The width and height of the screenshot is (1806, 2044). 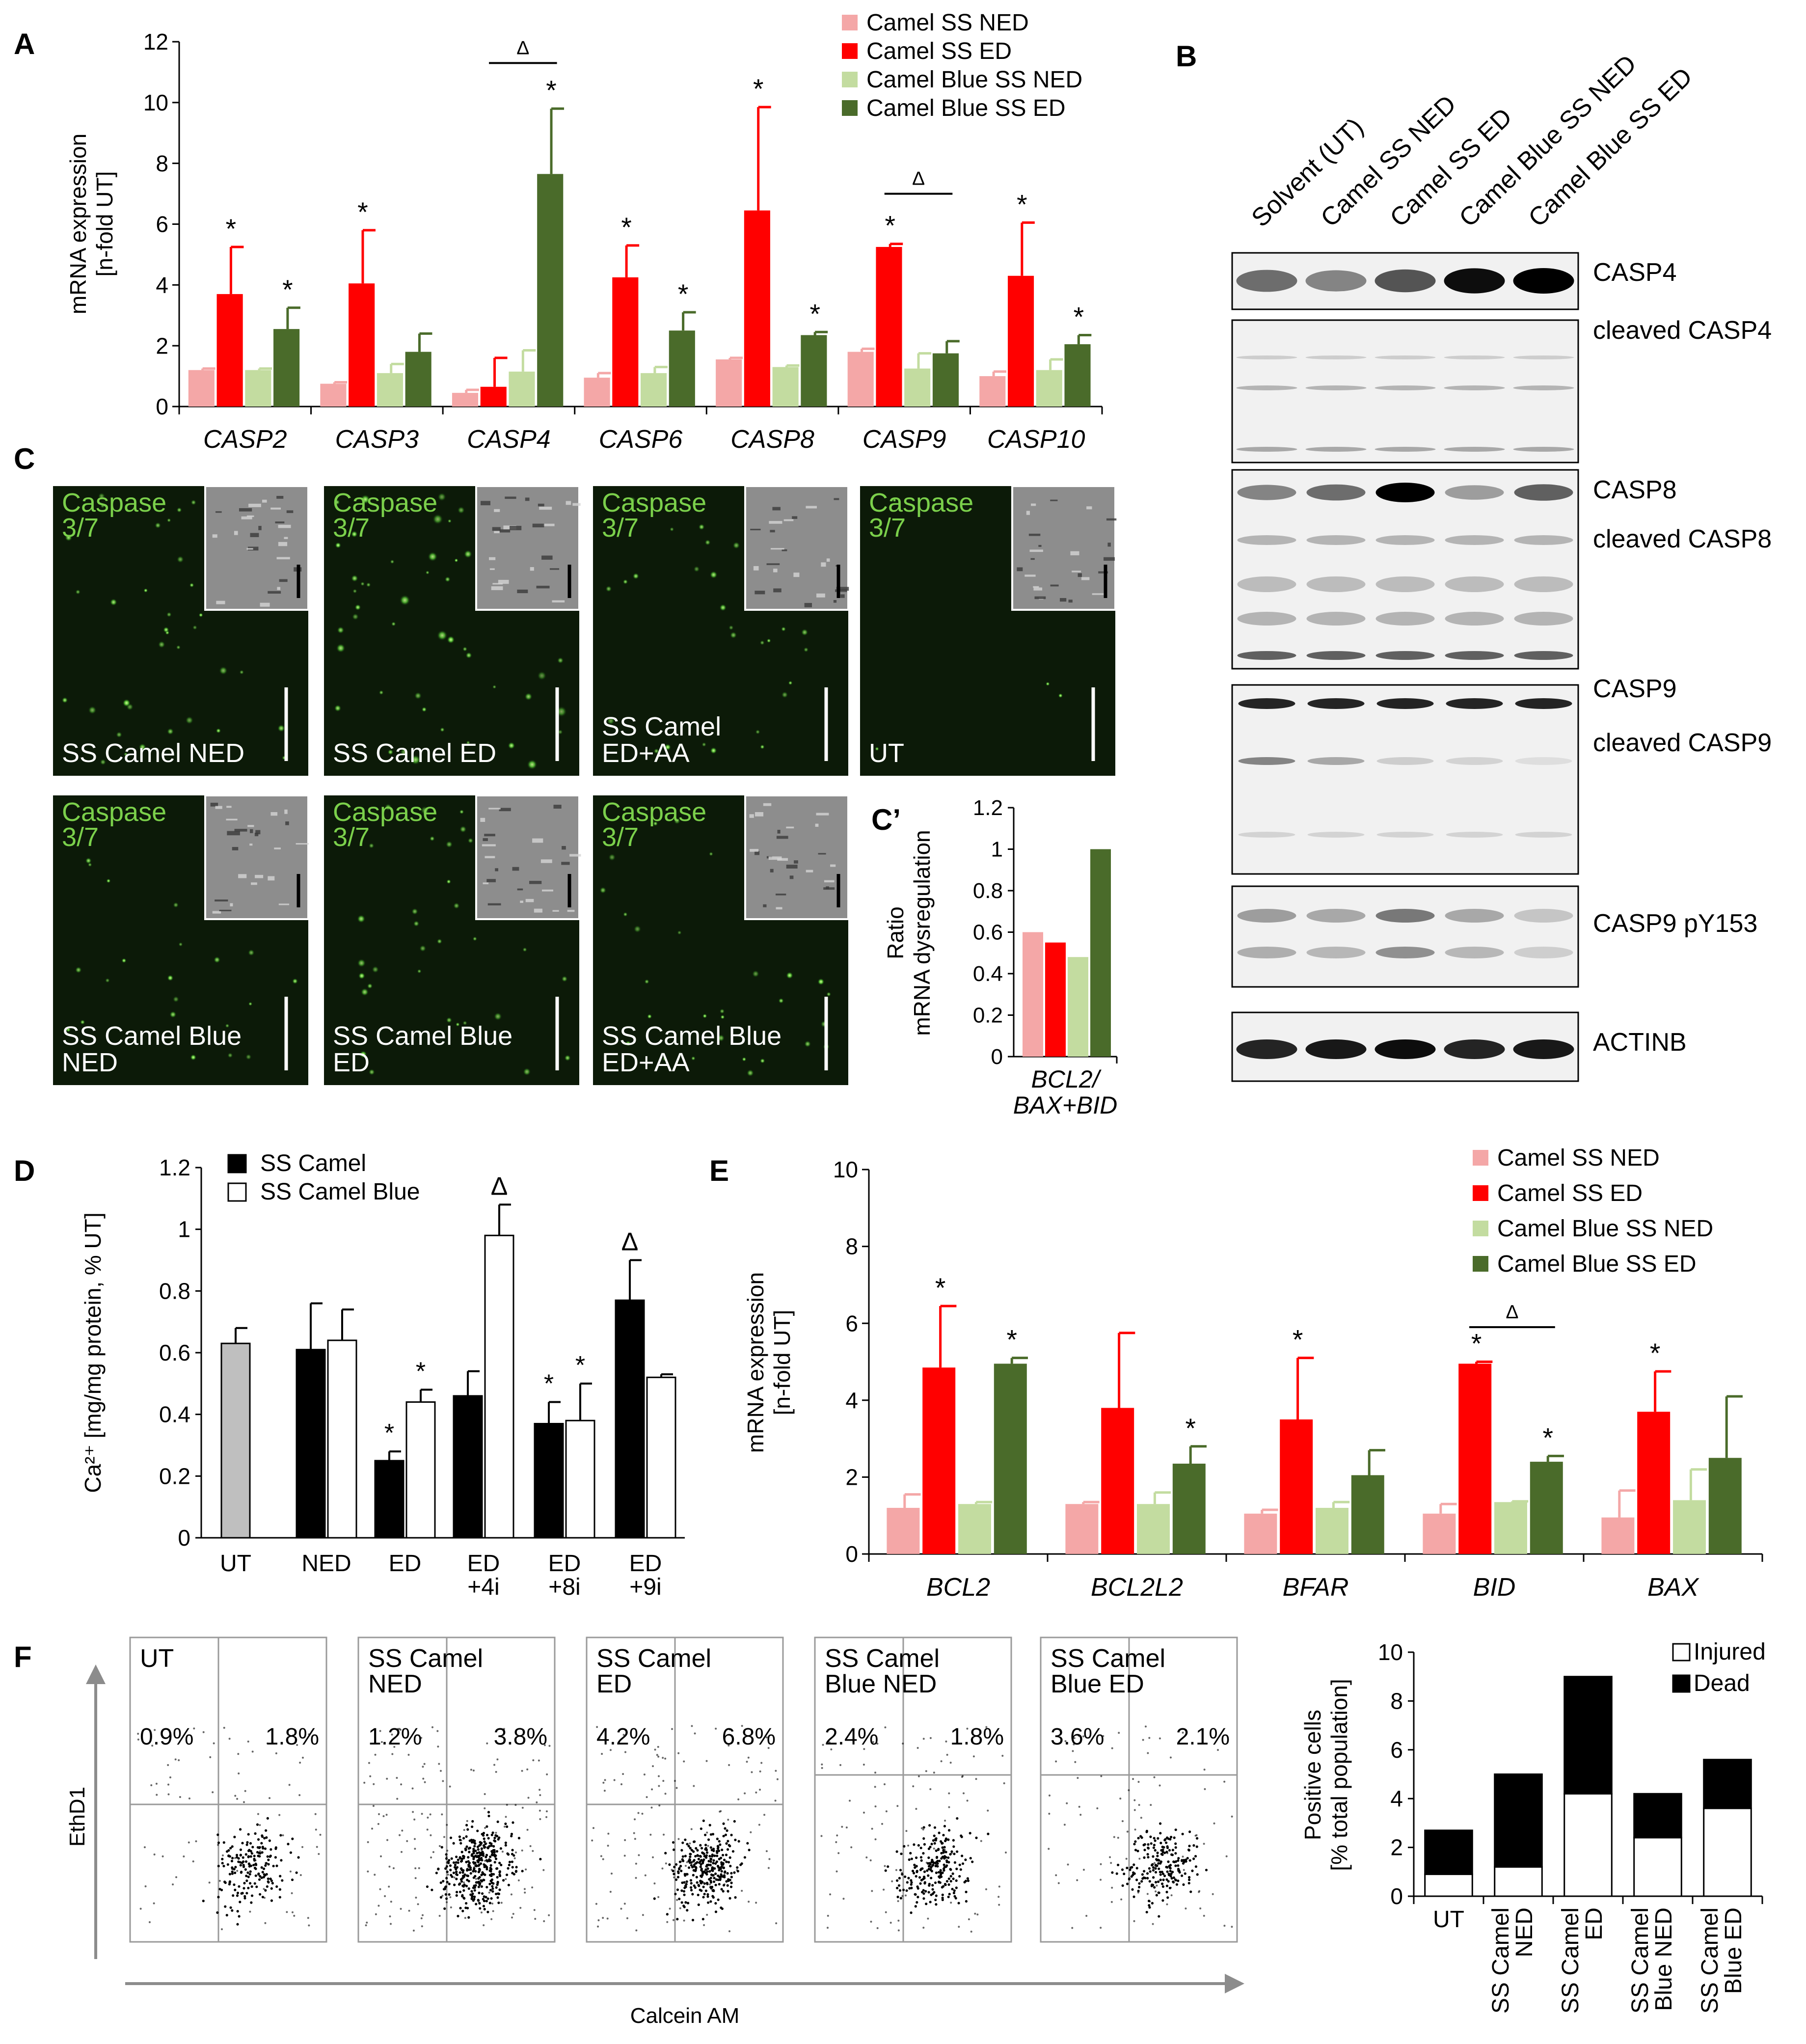 I want to click on stacked-bar-segment, so click(x=1518, y=1881).